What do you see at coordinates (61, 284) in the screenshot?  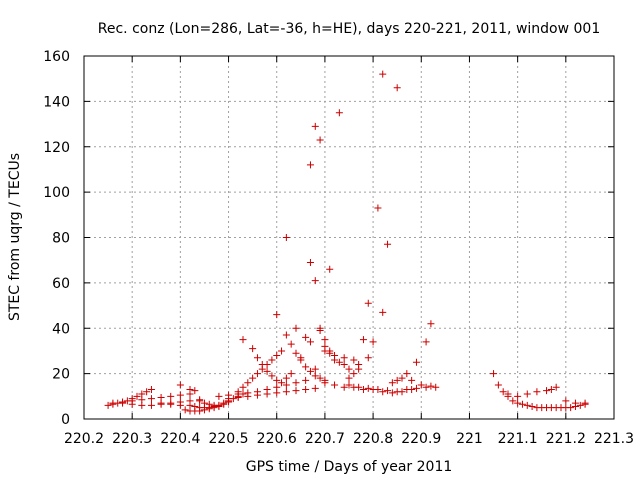 I see `y-tick-label: 60` at bounding box center [61, 284].